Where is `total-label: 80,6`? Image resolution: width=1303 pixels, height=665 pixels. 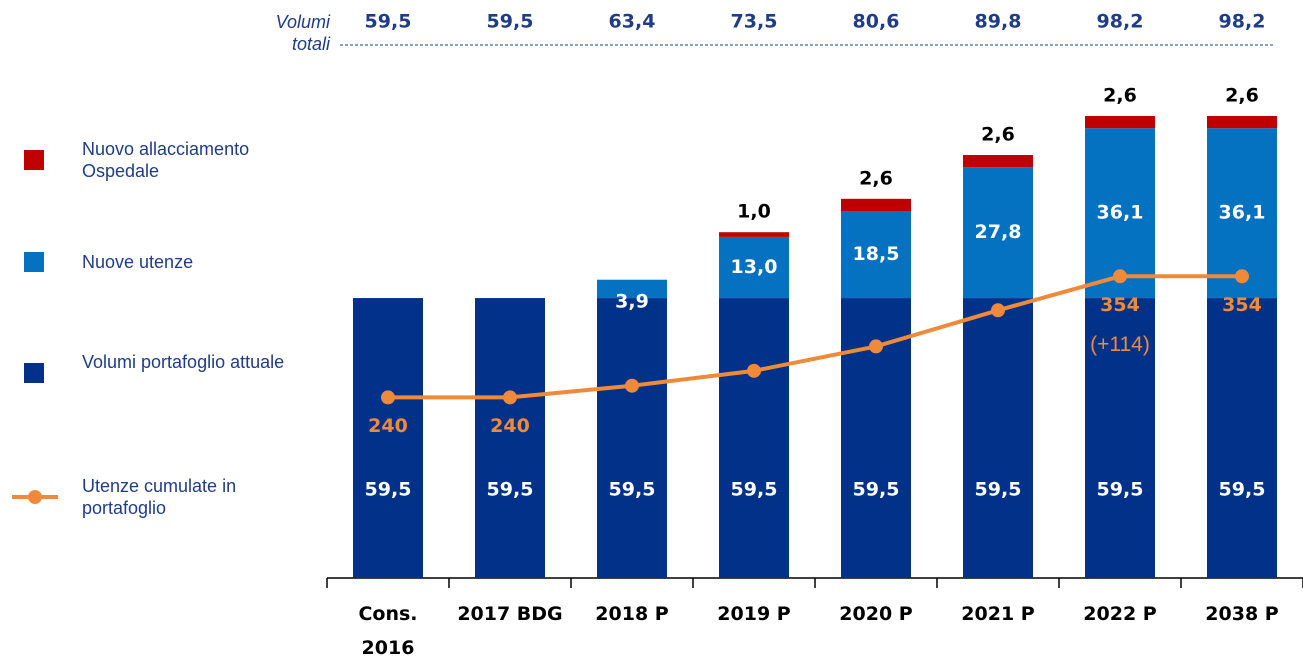 total-label: 80,6 is located at coordinates (876, 22).